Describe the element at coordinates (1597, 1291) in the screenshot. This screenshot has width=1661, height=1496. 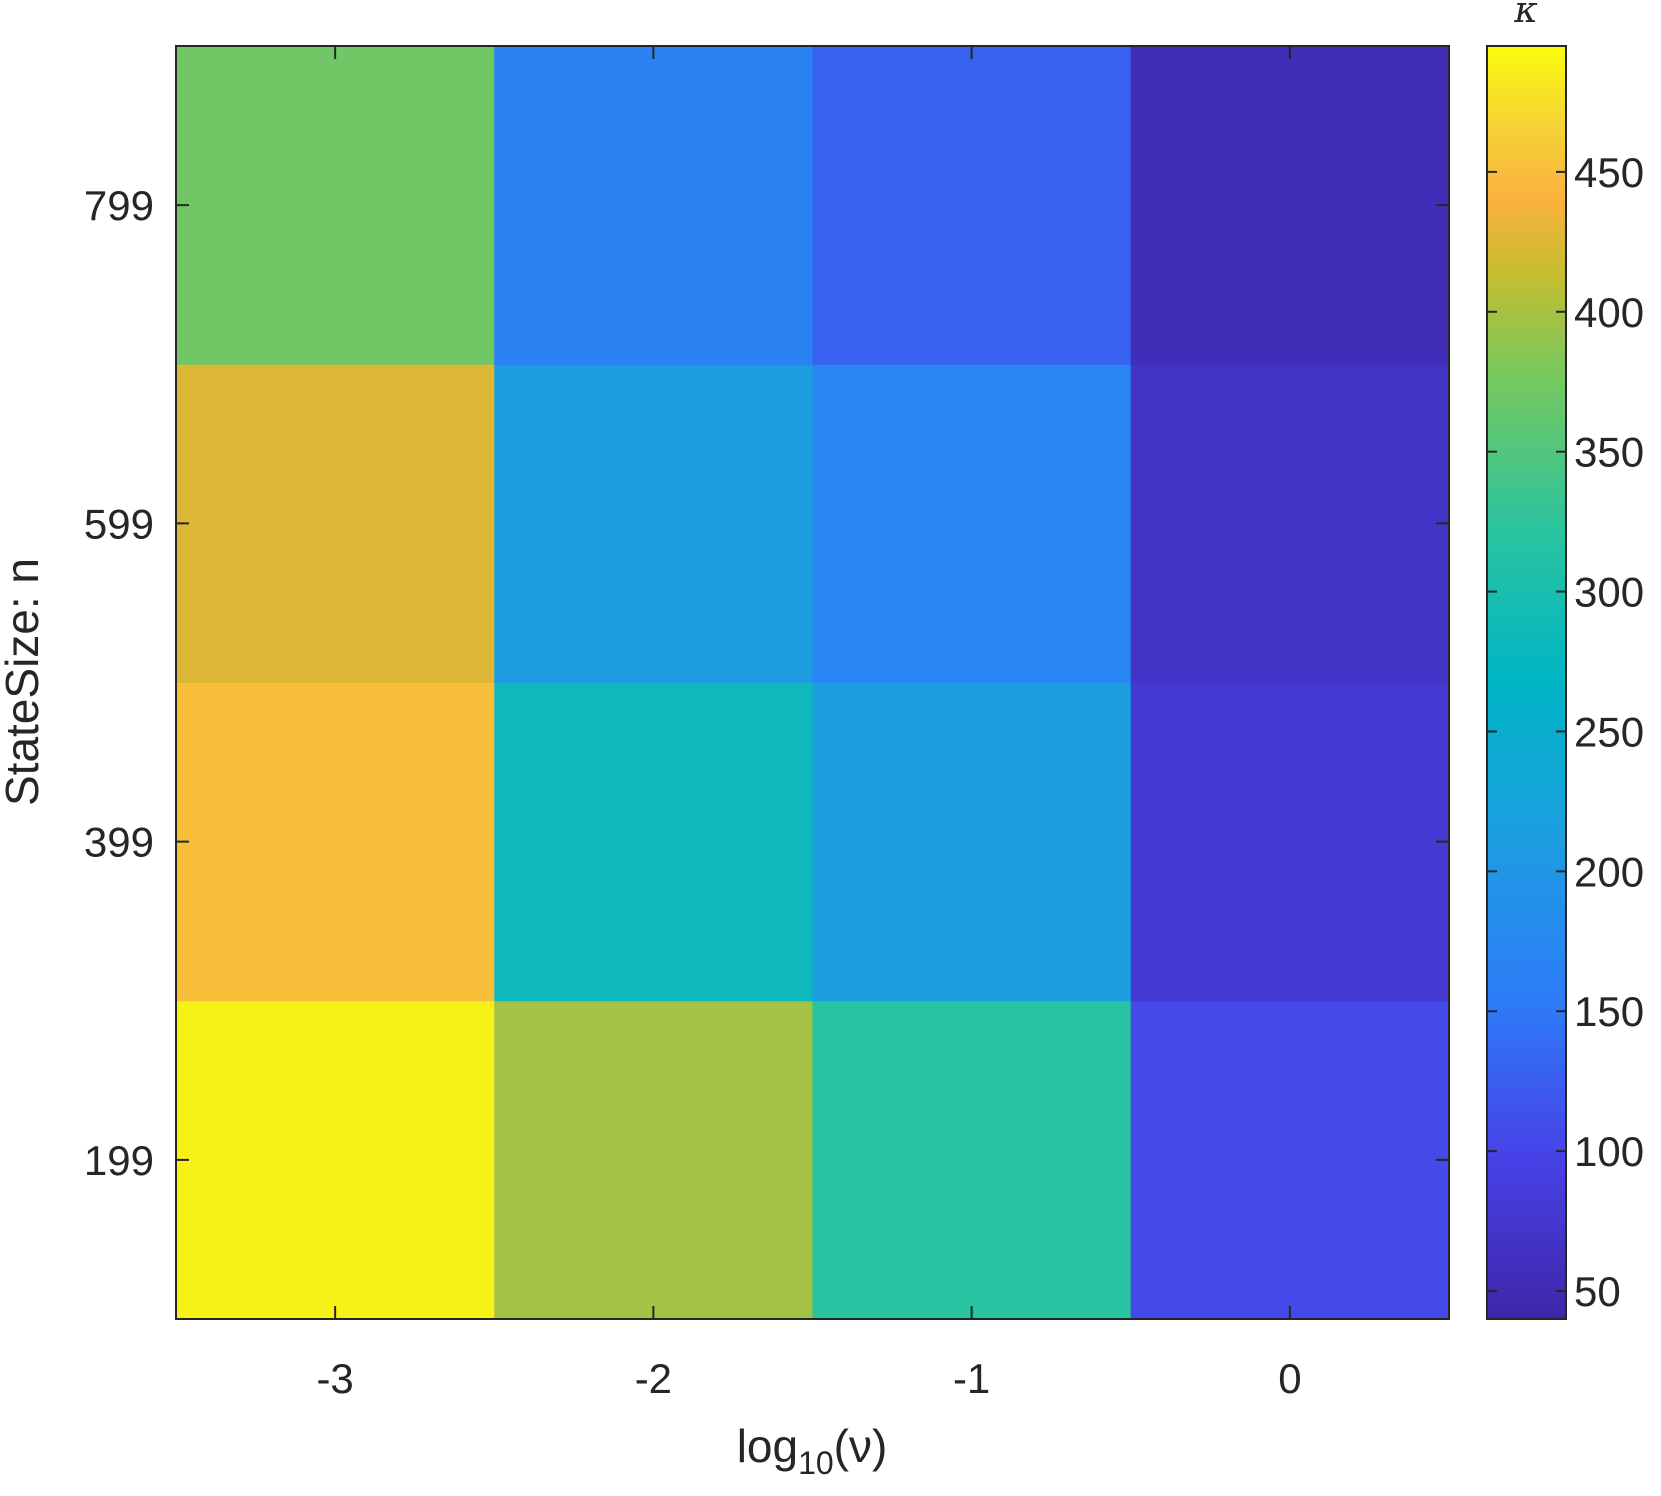
I see `colorbar-tick-label: 50` at that location.